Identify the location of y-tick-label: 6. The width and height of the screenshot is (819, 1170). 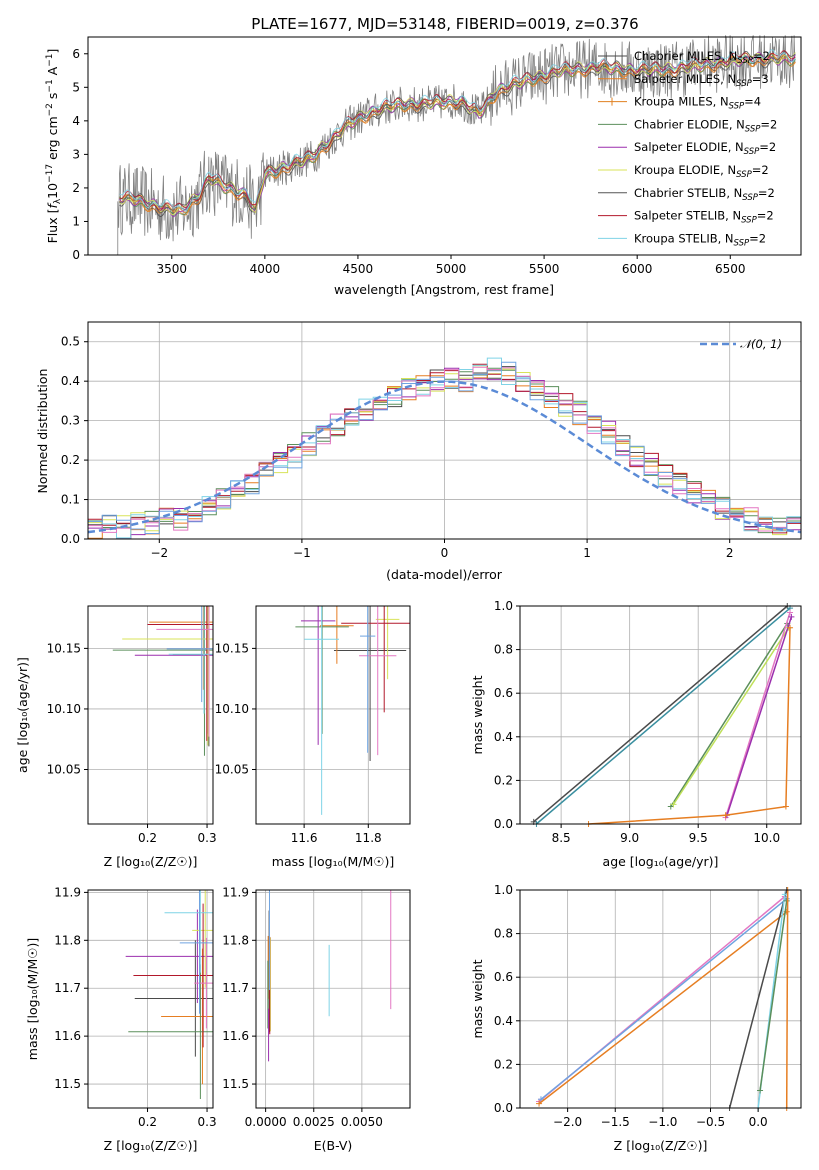
(76, 54).